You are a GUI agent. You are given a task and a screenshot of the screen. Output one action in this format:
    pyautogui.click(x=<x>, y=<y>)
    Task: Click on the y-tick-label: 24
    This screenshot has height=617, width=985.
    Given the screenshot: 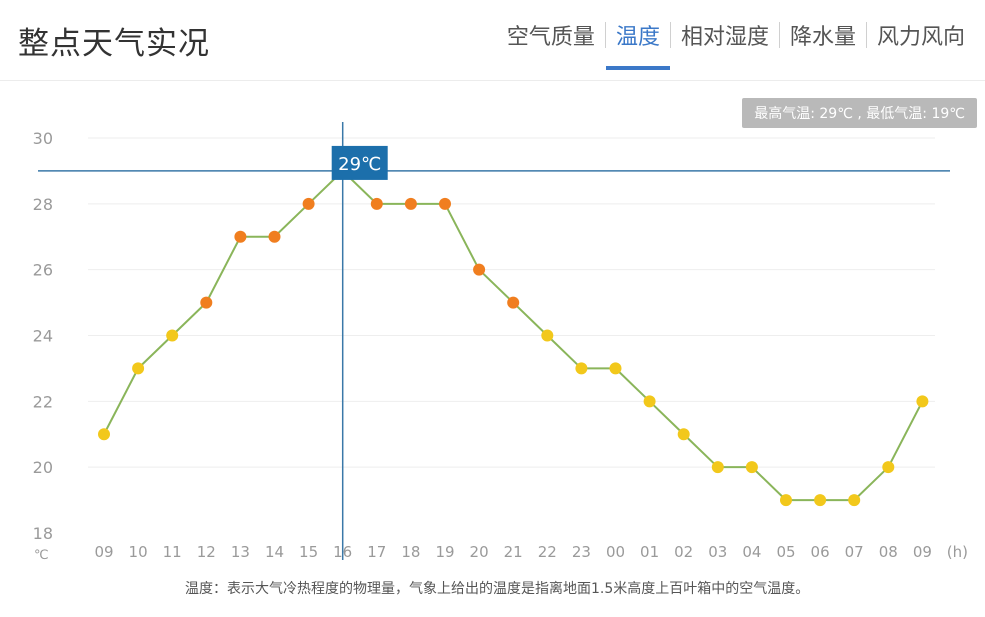 What is the action you would take?
    pyautogui.click(x=43, y=336)
    